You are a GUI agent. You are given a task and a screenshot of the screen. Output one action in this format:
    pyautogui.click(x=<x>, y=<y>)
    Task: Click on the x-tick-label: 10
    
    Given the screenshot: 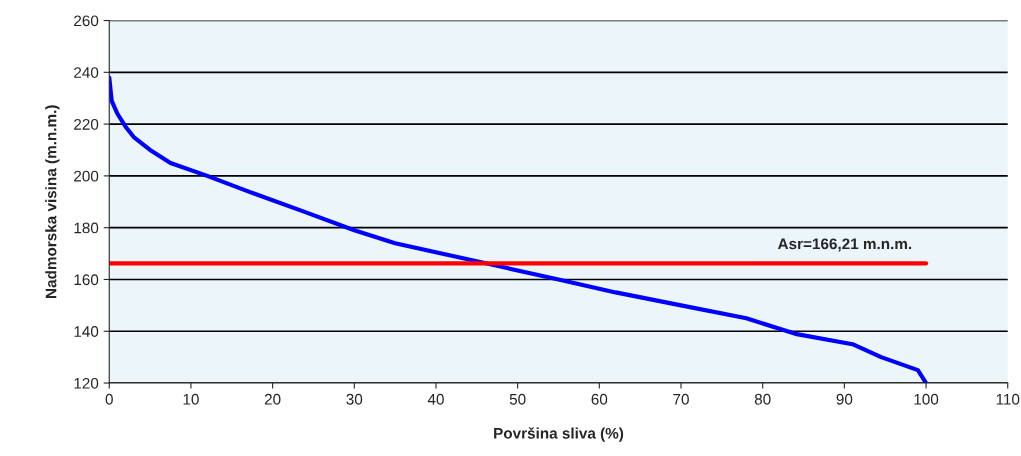 What is the action you would take?
    pyautogui.click(x=191, y=399)
    